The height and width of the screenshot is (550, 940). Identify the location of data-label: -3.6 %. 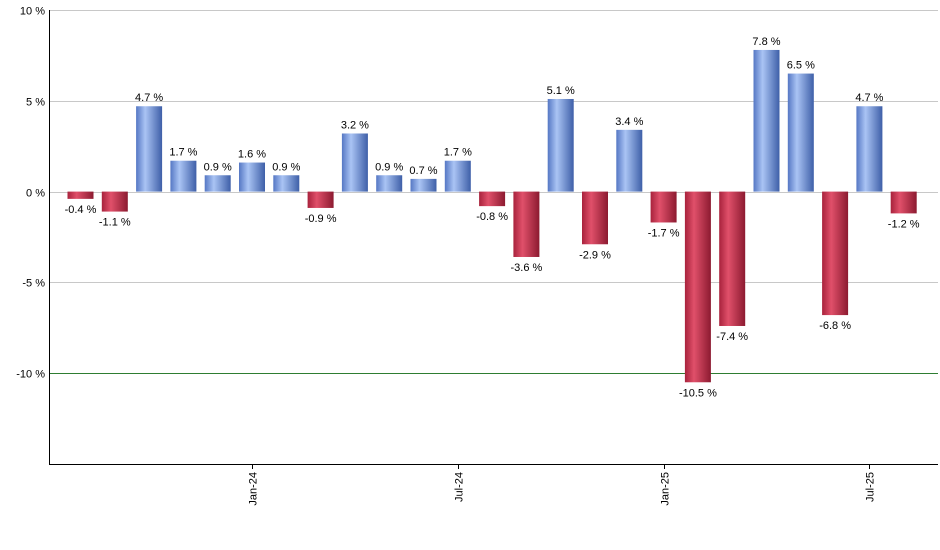
(527, 268).